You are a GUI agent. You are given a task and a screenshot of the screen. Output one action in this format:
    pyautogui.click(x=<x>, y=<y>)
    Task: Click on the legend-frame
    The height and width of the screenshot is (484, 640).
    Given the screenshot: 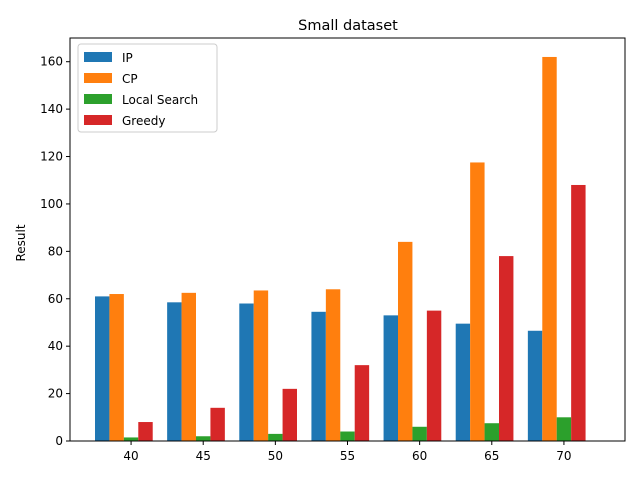 What is the action you would take?
    pyautogui.click(x=147, y=88)
    